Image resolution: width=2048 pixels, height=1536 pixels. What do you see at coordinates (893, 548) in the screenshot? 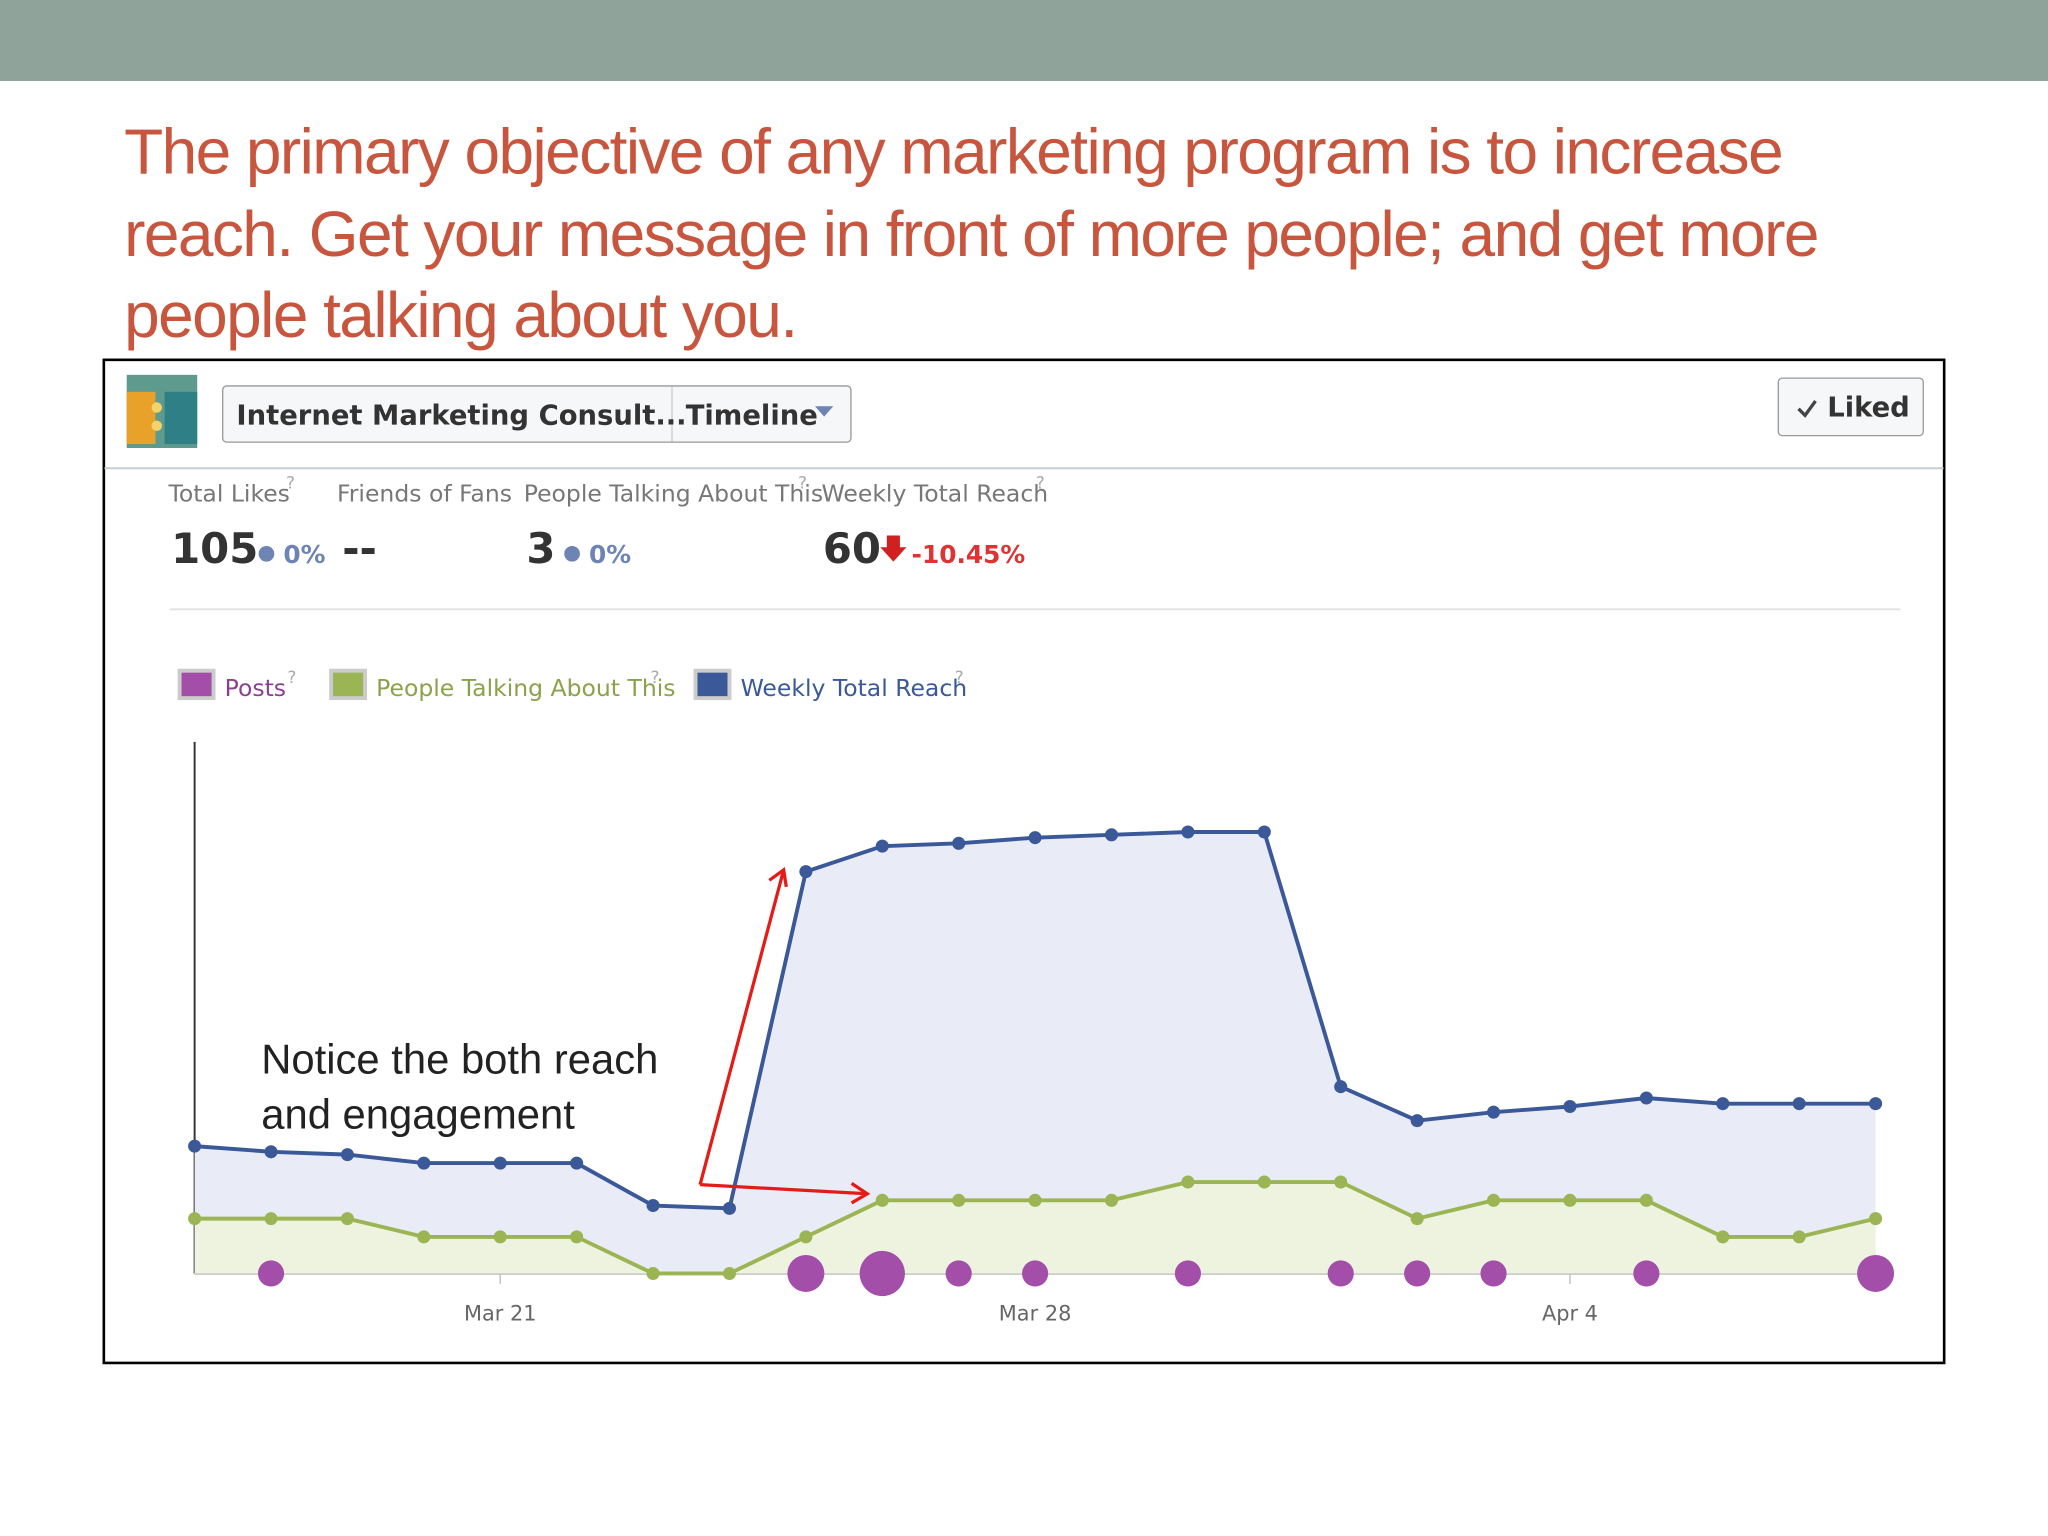
I see `down-arrow` at bounding box center [893, 548].